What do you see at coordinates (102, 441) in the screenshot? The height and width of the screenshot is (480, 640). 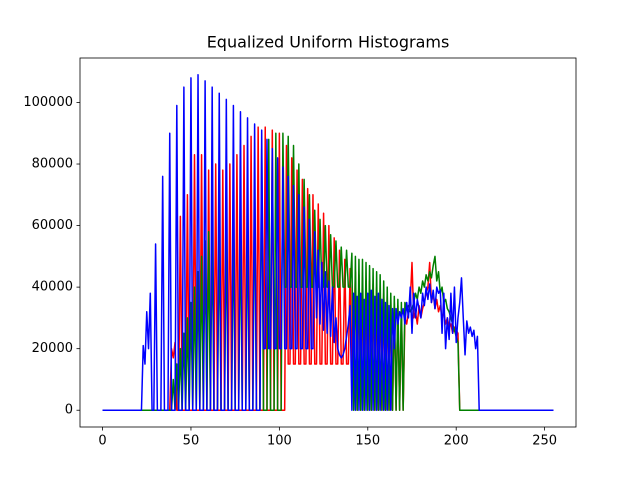 I see `x-tick-label: 0` at bounding box center [102, 441].